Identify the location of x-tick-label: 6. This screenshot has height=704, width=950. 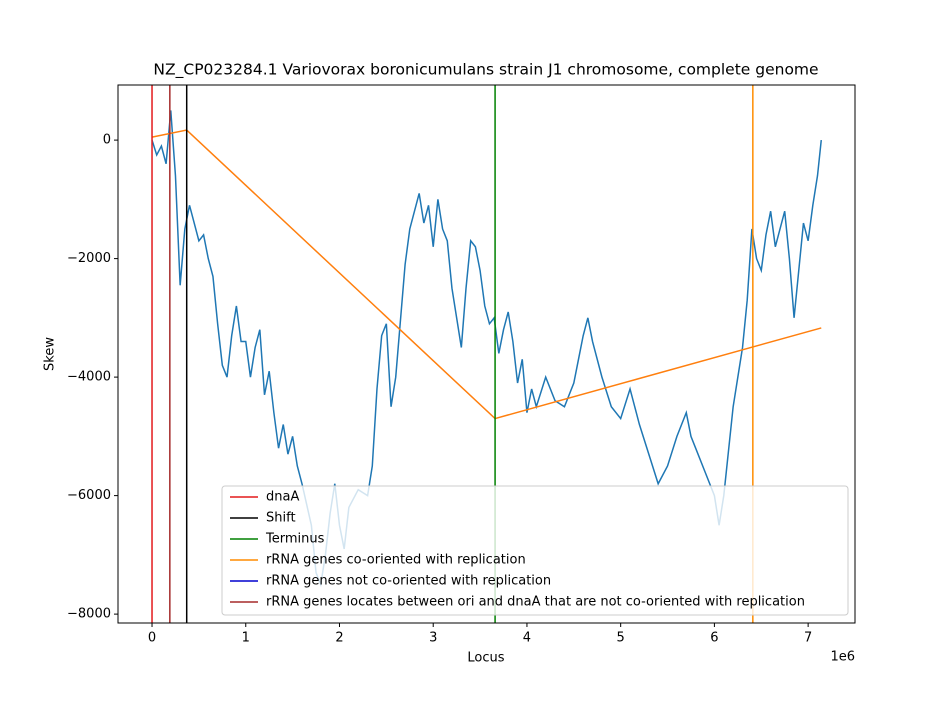
(714, 638).